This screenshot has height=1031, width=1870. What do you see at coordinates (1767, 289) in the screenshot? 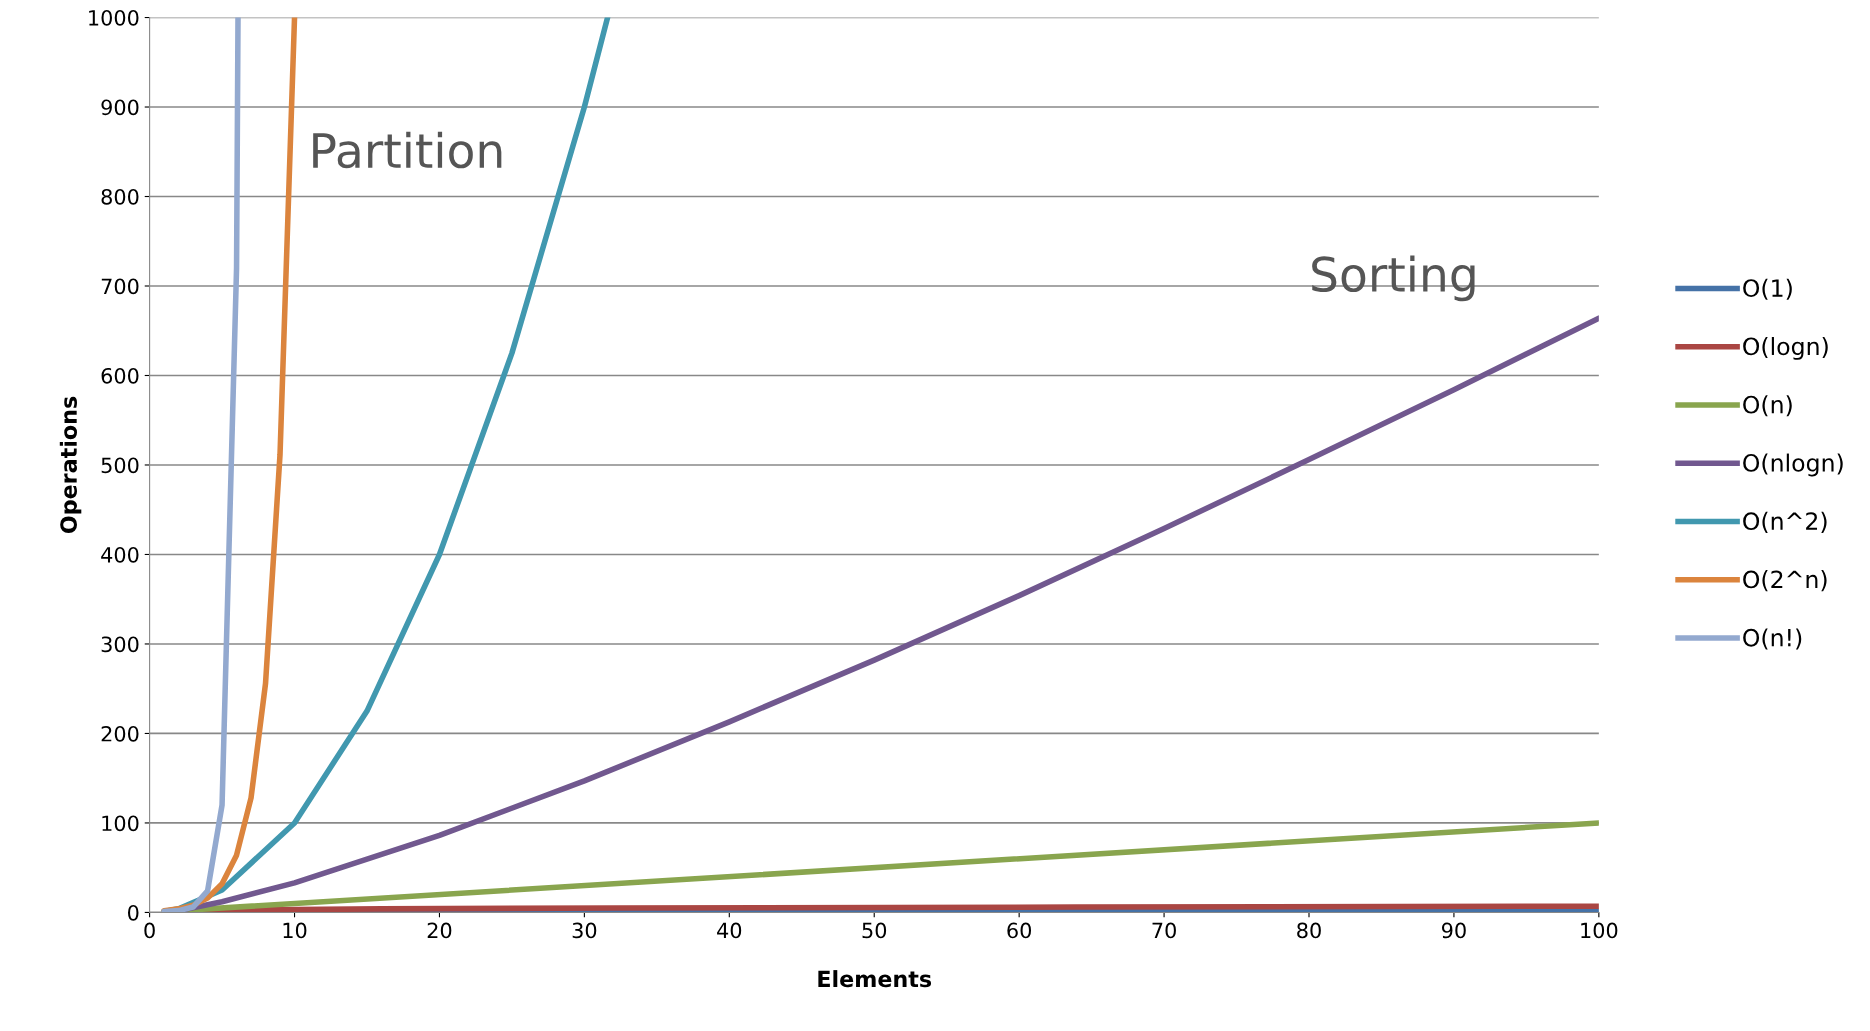
I see `legend-label: O(1)` at bounding box center [1767, 289].